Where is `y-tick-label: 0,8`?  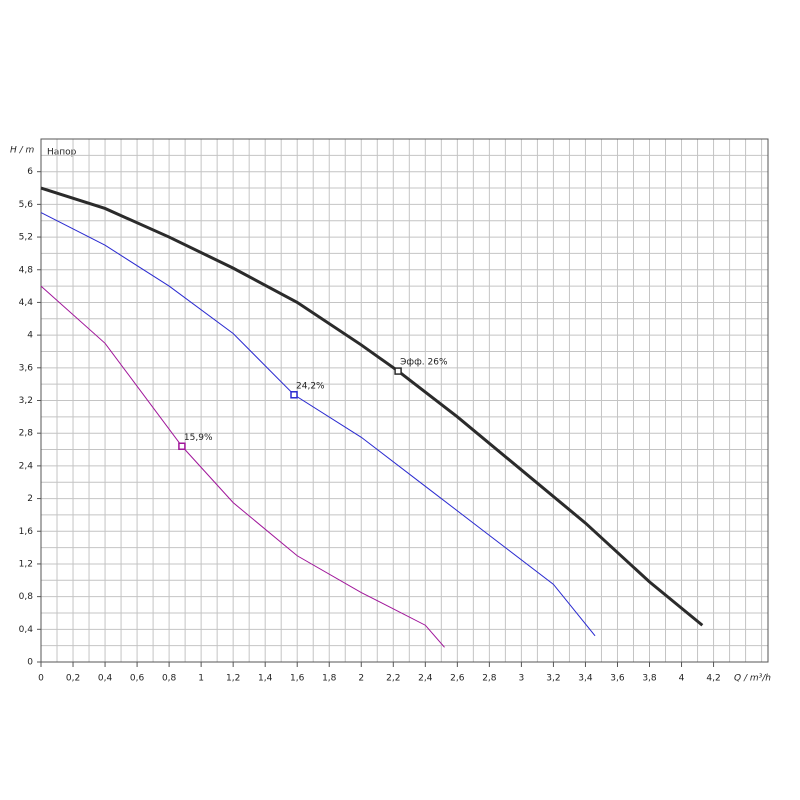
y-tick-label: 0,8 is located at coordinates (26, 597).